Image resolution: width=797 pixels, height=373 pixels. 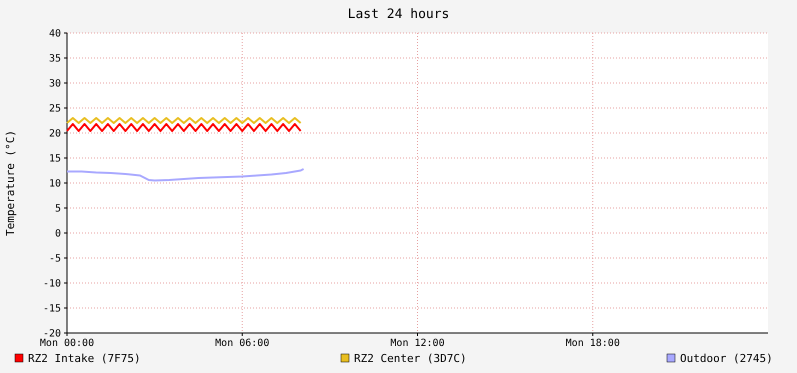 What do you see at coordinates (54, 259) in the screenshot?
I see `y-tick-label: -5` at bounding box center [54, 259].